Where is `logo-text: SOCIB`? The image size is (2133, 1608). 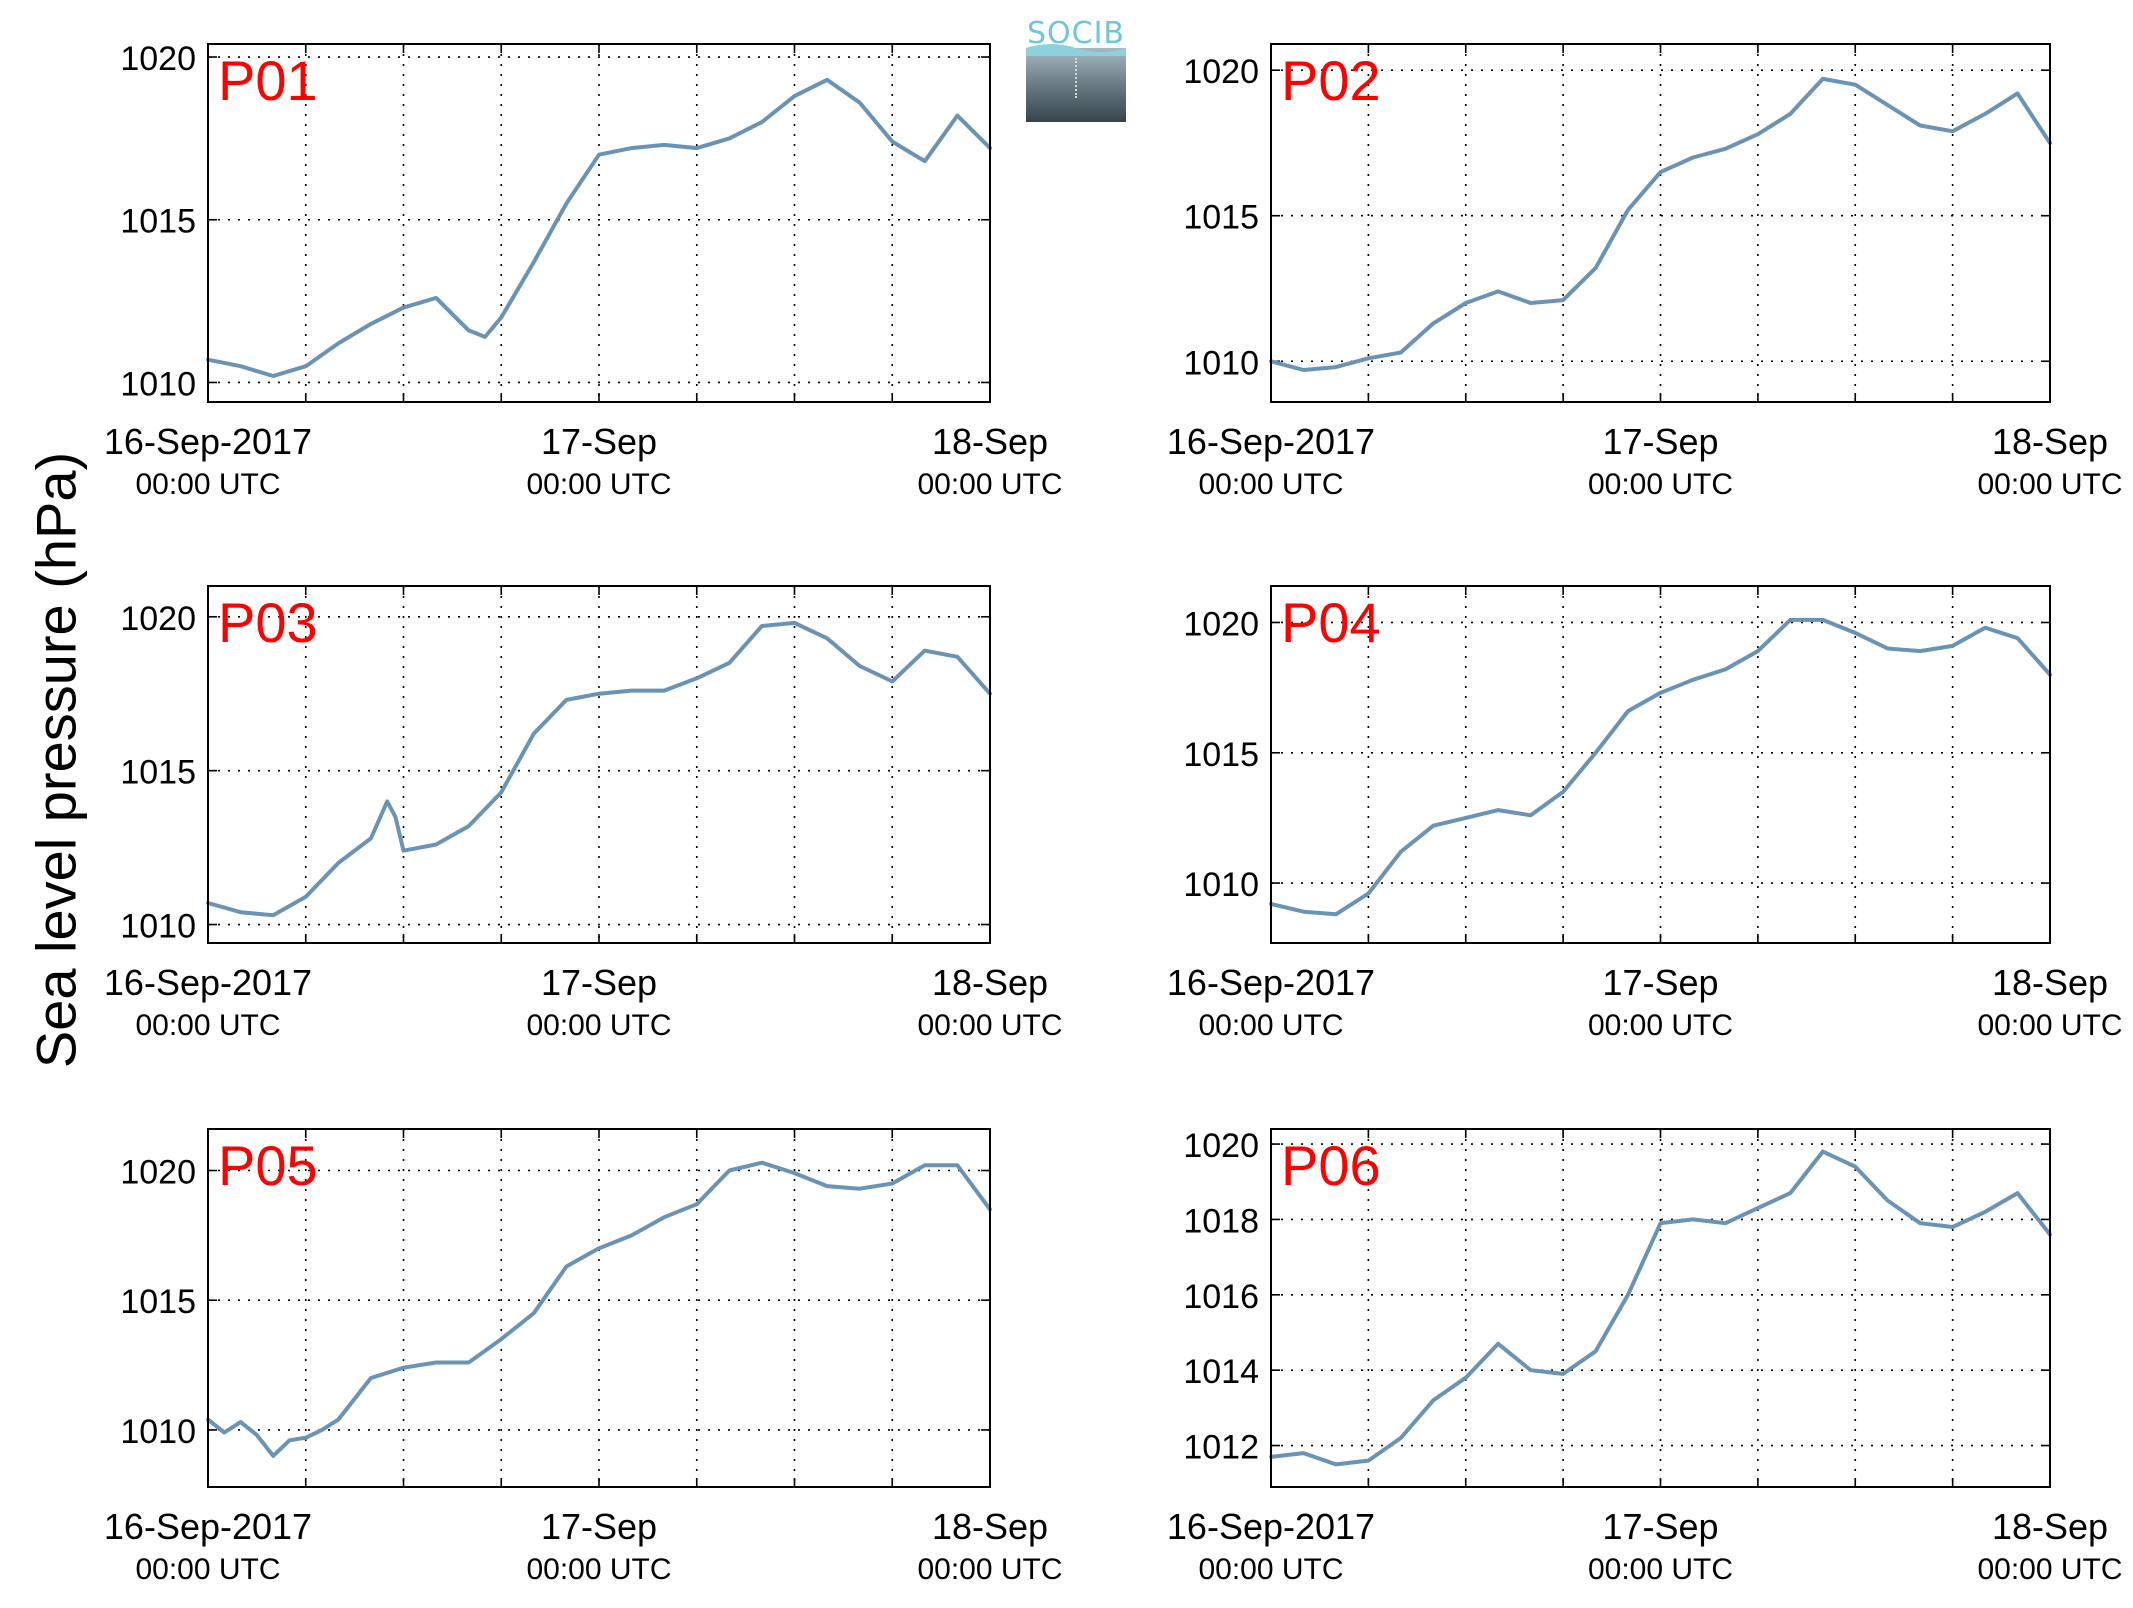
logo-text: SOCIB is located at coordinates (1076, 33).